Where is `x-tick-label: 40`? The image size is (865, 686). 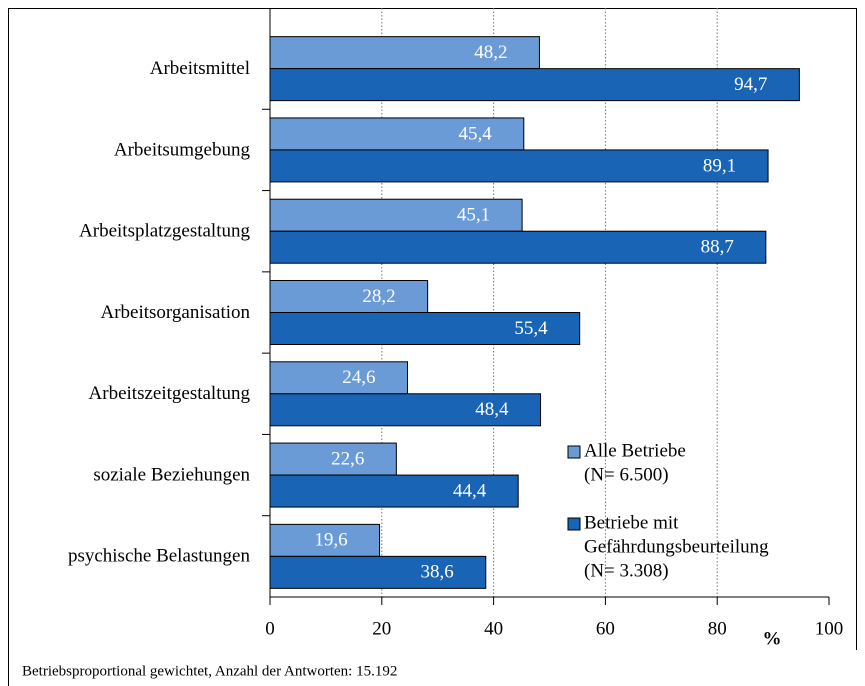 x-tick-label: 40 is located at coordinates (493, 628).